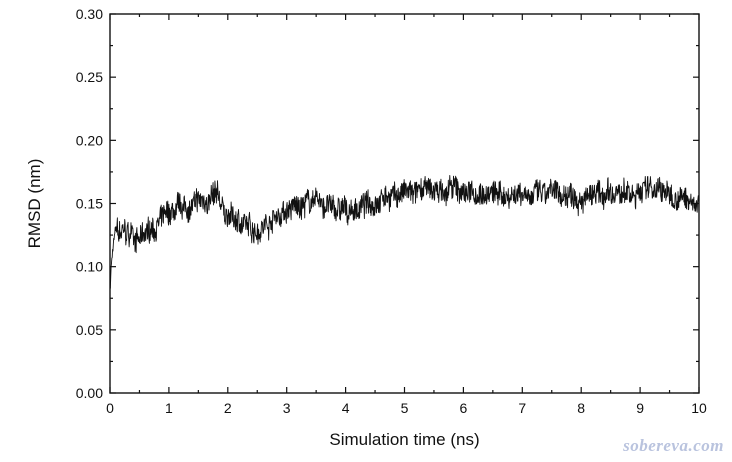  I want to click on y-tick-label: 0.00, so click(89, 393).